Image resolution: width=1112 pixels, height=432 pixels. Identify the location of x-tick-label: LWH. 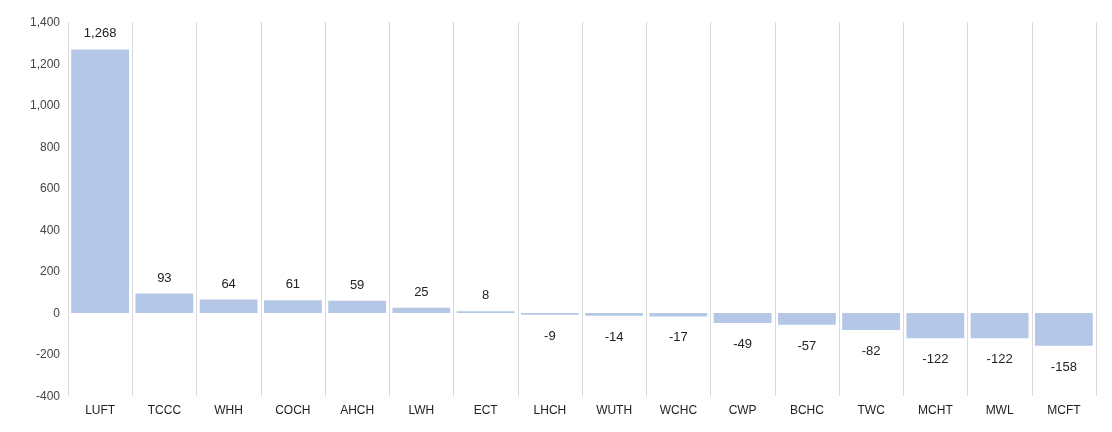
(421, 410).